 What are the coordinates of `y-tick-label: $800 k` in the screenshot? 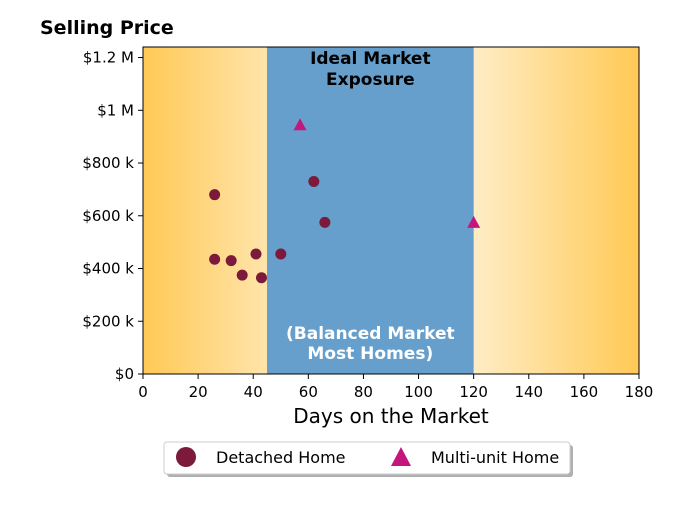 It's located at (108, 163).